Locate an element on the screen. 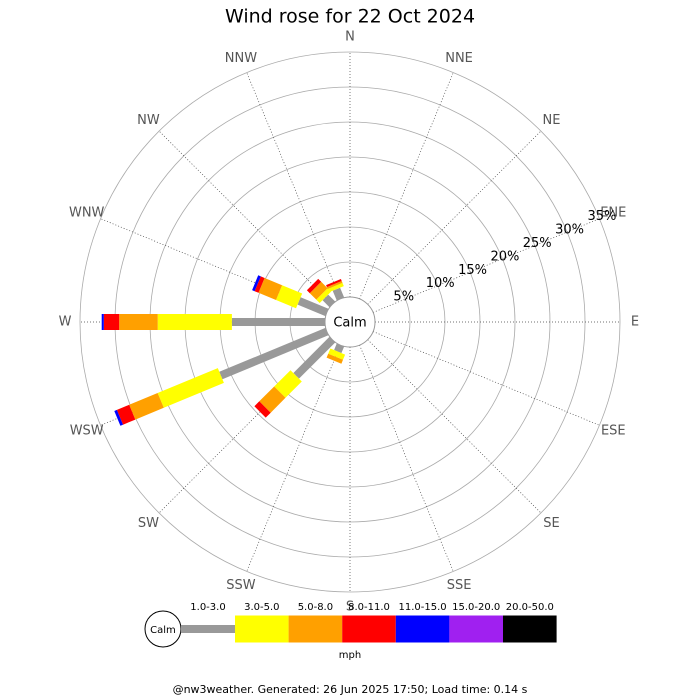  direction-label: W is located at coordinates (65, 322).